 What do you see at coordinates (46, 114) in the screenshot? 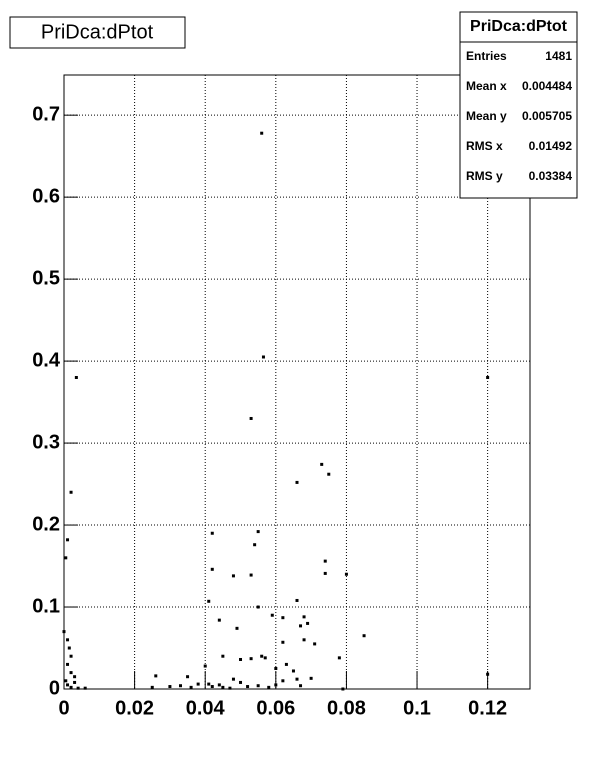
I see `y-tick-label: 0.7` at bounding box center [46, 114].